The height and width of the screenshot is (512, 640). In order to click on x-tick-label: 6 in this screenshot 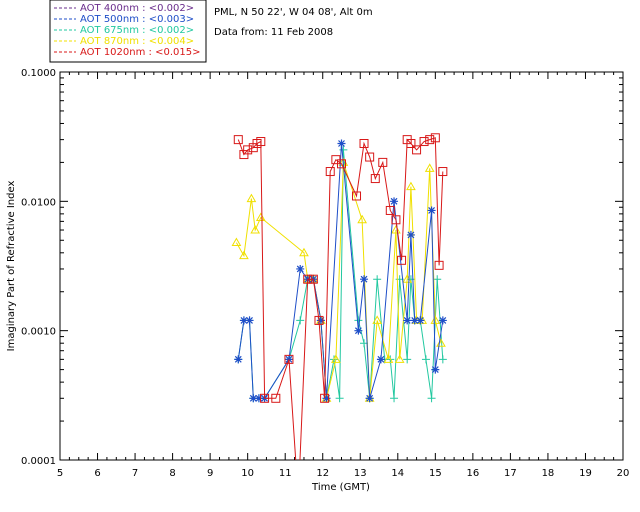, I will do `click(97, 473)`.